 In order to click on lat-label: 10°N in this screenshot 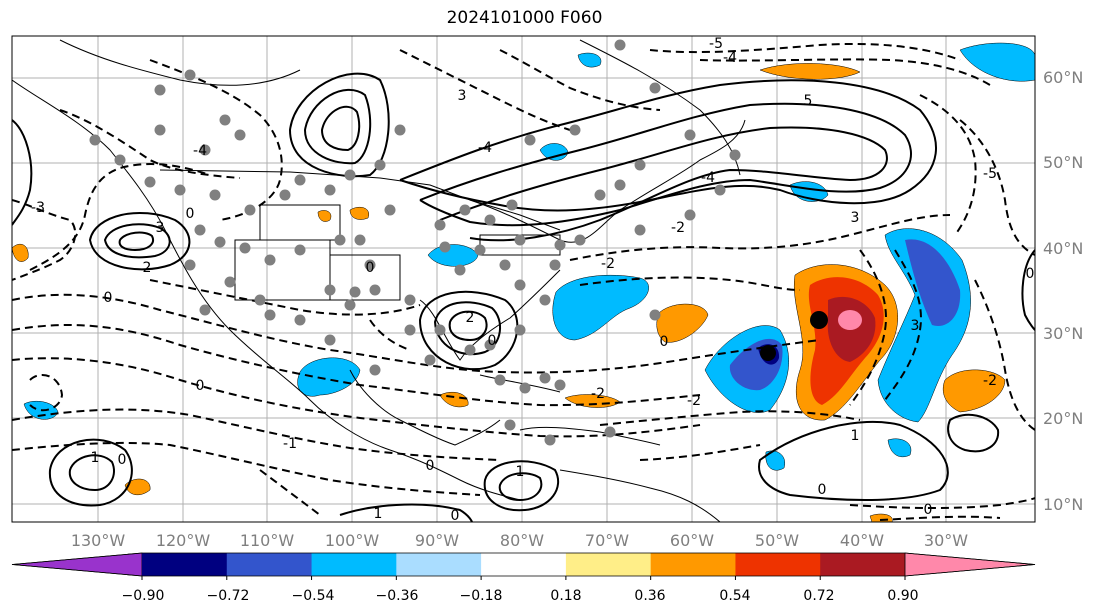, I will do `click(1063, 504)`.